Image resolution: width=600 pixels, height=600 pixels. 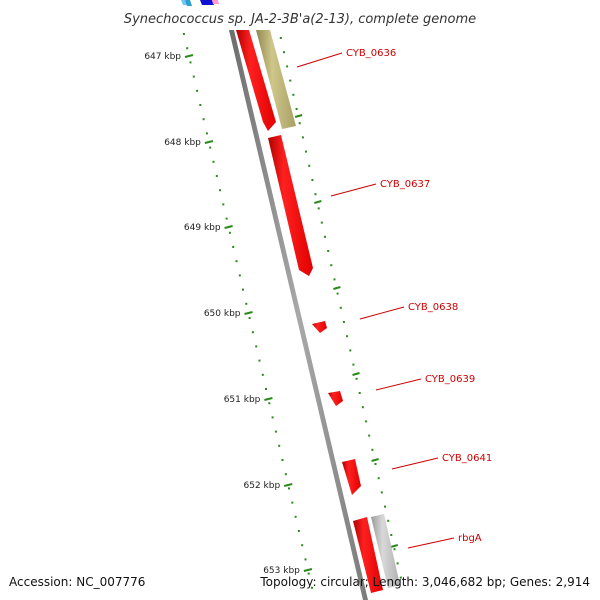 I want to click on kbp-label: 649 kbp, so click(x=202, y=228).